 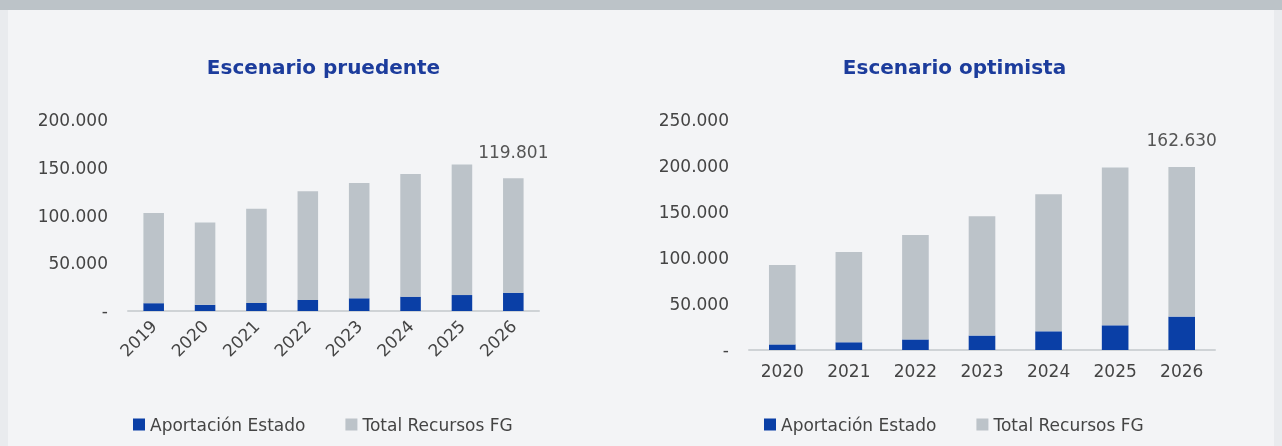 What do you see at coordinates (1182, 370) in the screenshot?
I see `x-tick-label: 2026` at bounding box center [1182, 370].